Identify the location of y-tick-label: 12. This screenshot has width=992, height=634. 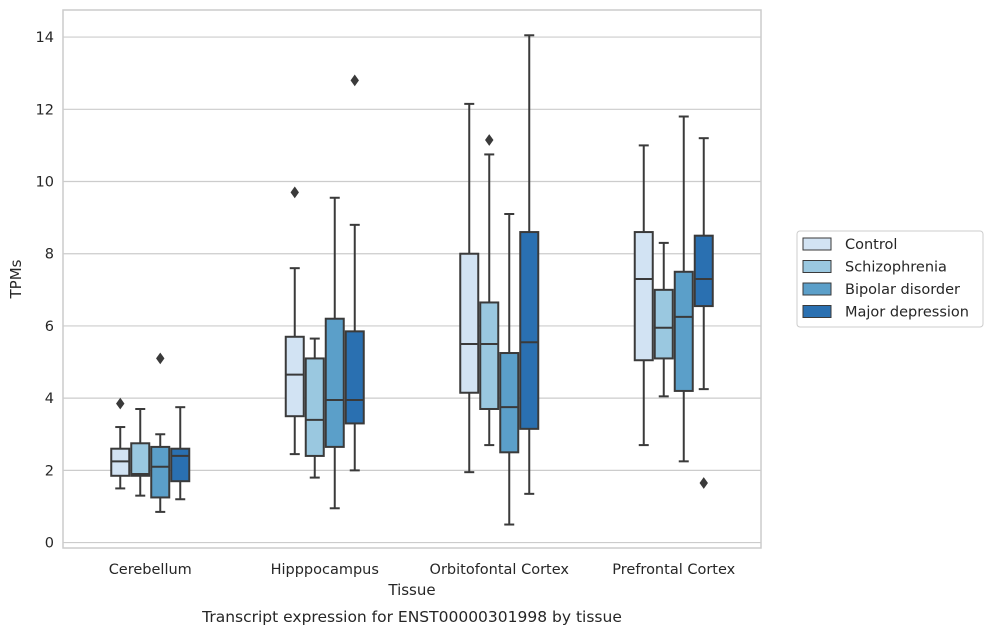
(45, 110).